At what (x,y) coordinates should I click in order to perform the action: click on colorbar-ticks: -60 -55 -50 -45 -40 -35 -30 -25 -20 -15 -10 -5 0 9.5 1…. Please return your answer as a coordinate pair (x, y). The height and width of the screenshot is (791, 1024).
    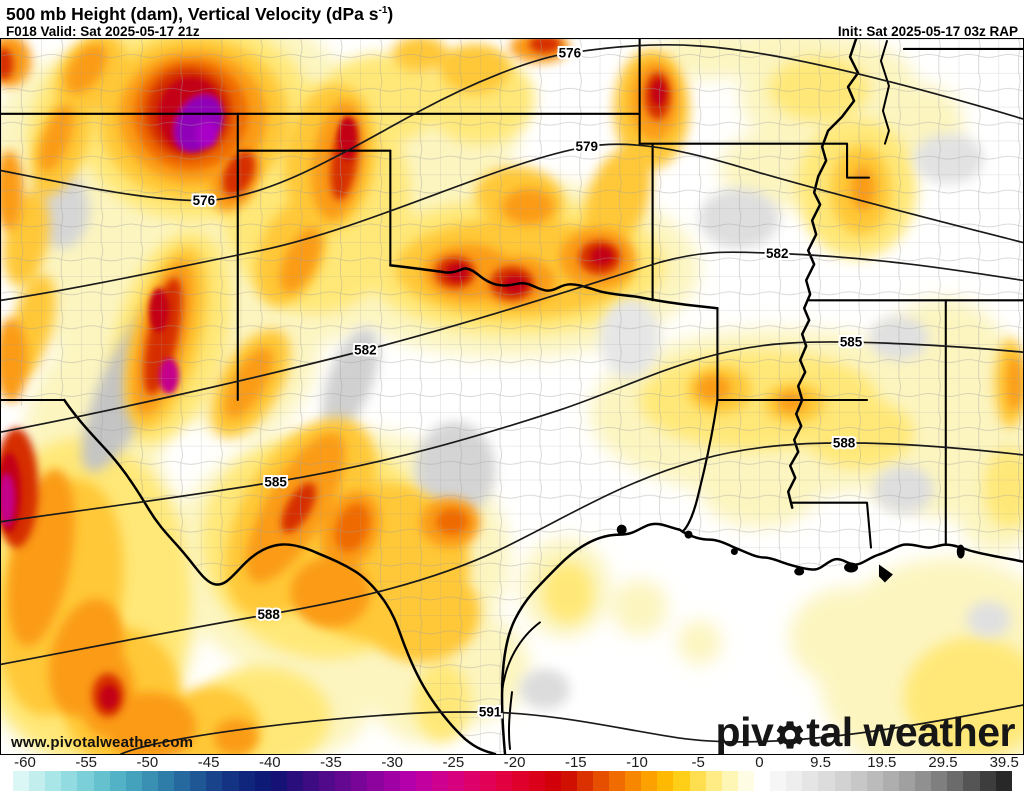
    Looking at the image, I should click on (512, 762).